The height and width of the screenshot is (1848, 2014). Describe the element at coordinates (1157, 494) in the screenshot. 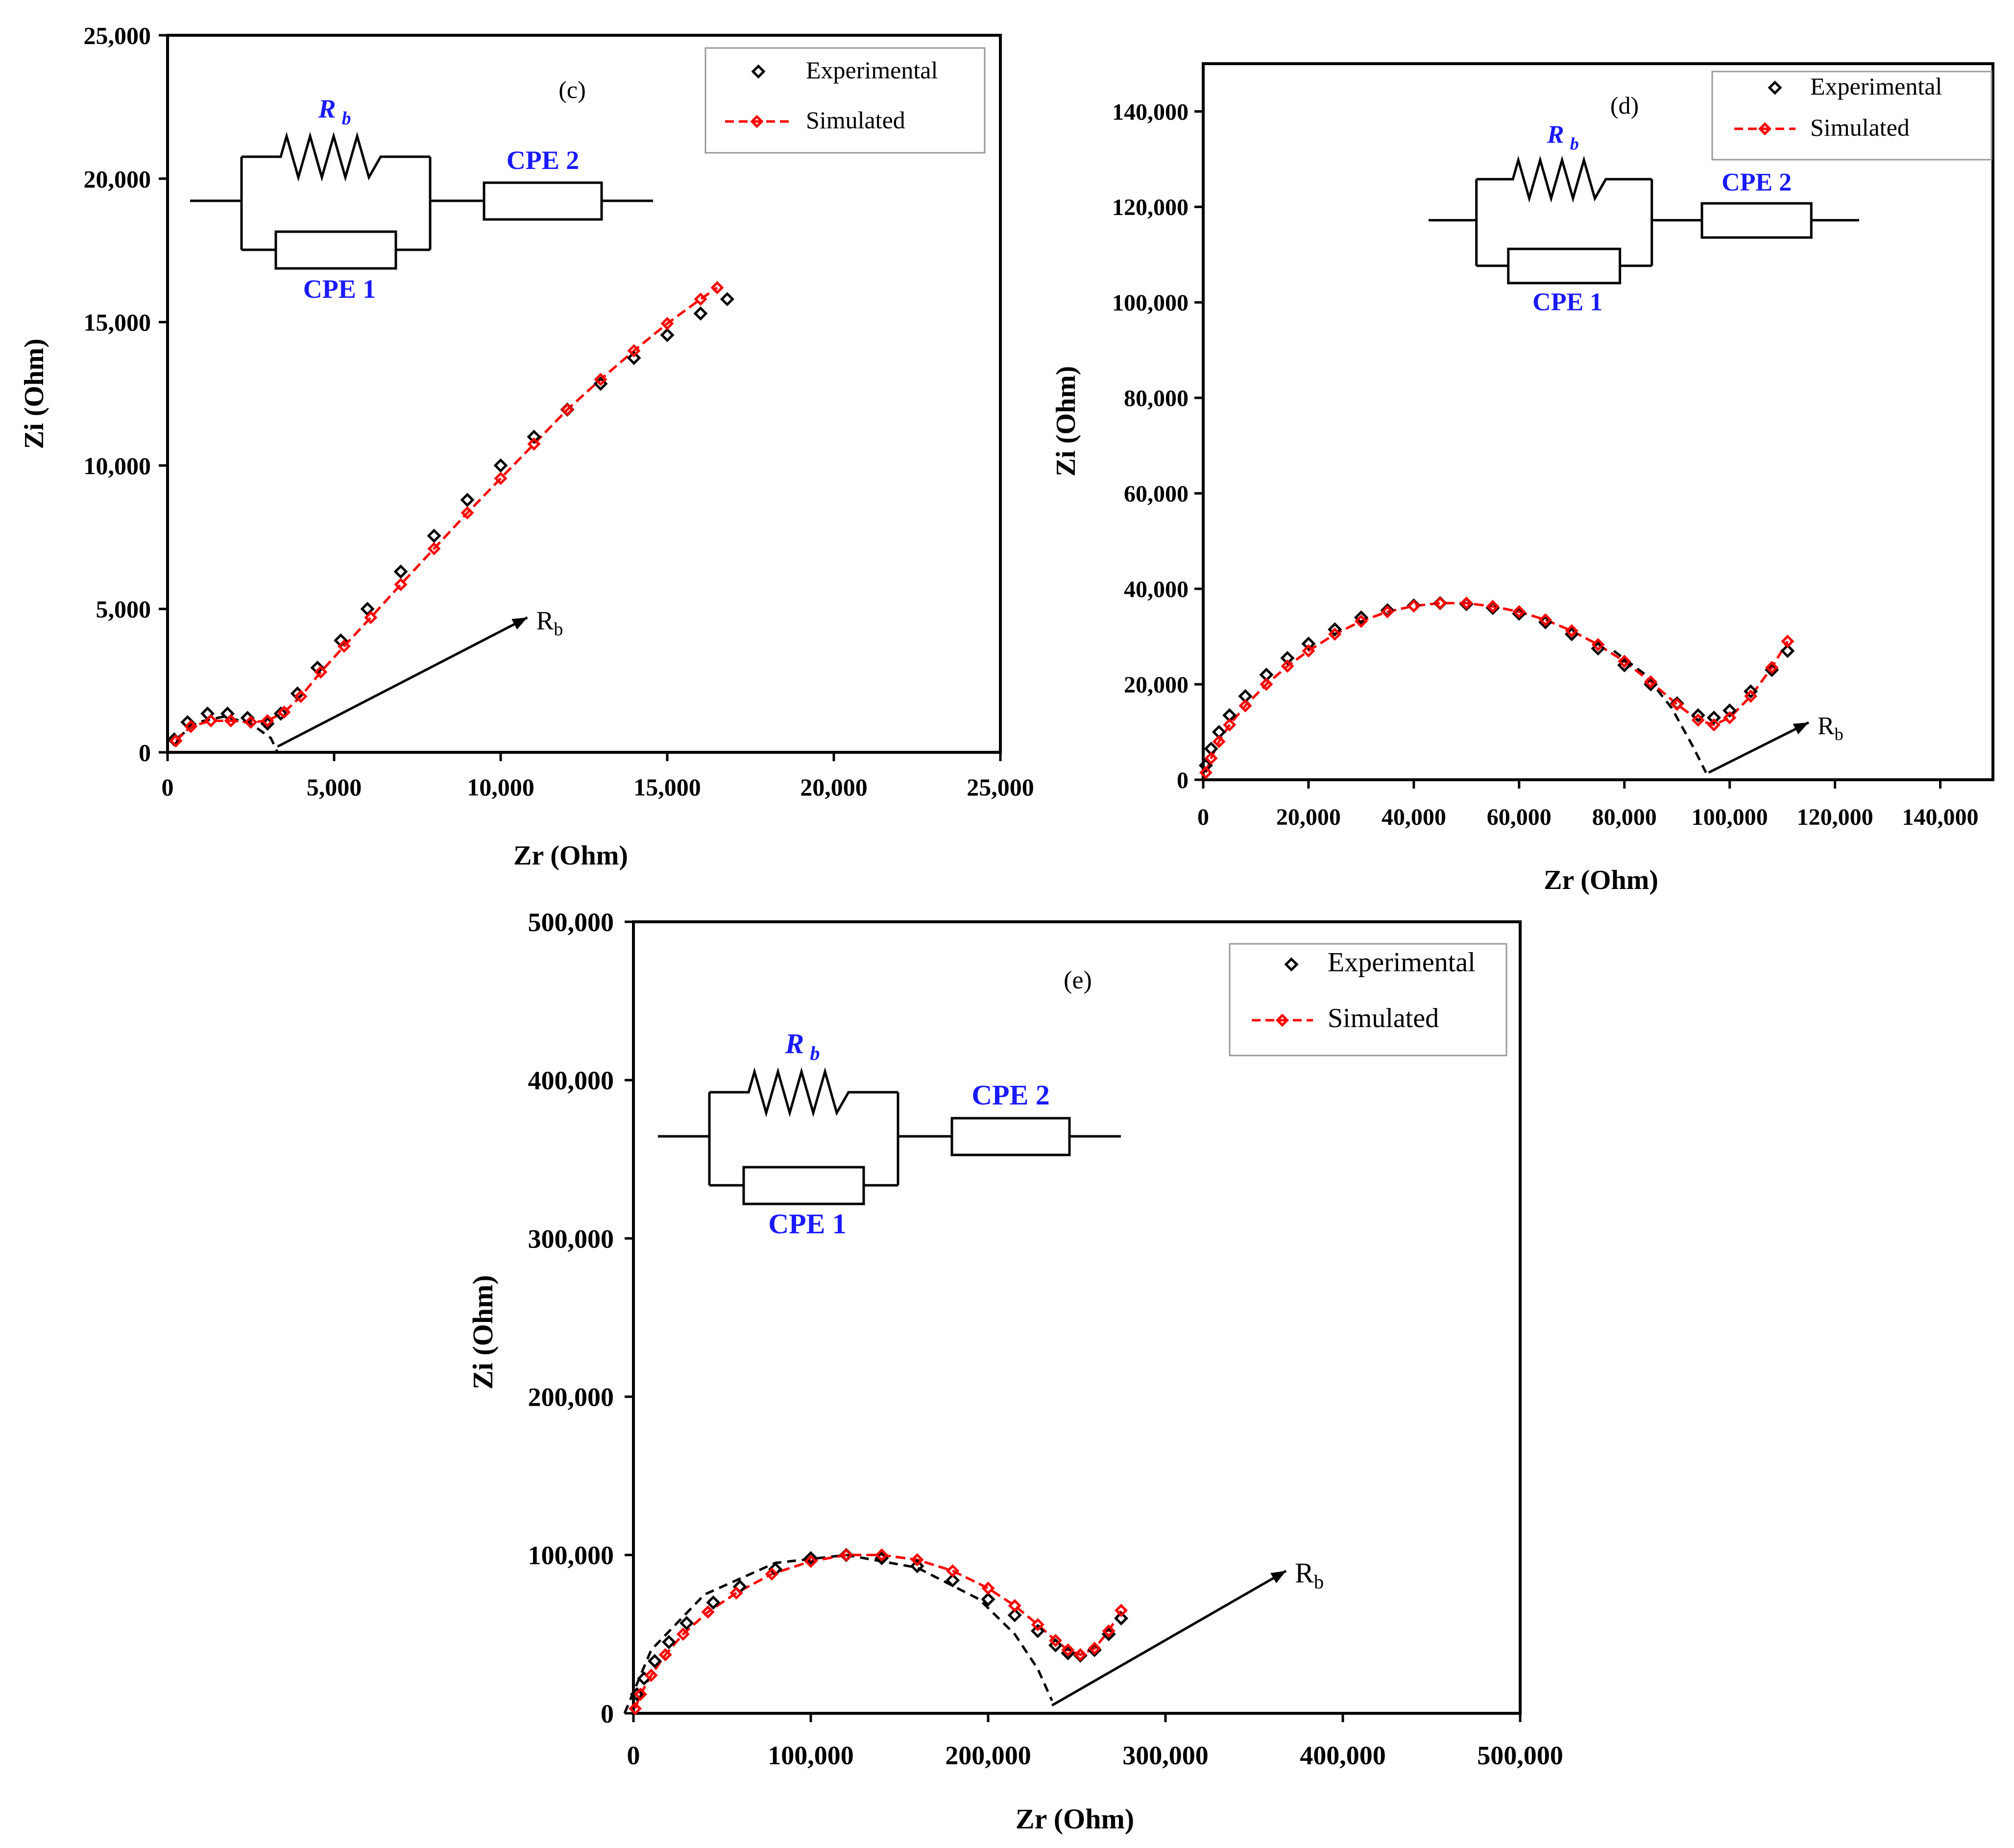

I see `y-tick-label: 60,000` at that location.